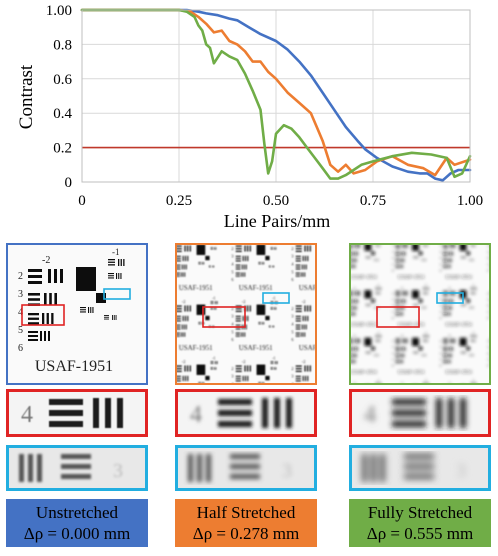 The height and width of the screenshot is (556, 498). I want to click on caption-label: Unstretched, so click(77, 512).